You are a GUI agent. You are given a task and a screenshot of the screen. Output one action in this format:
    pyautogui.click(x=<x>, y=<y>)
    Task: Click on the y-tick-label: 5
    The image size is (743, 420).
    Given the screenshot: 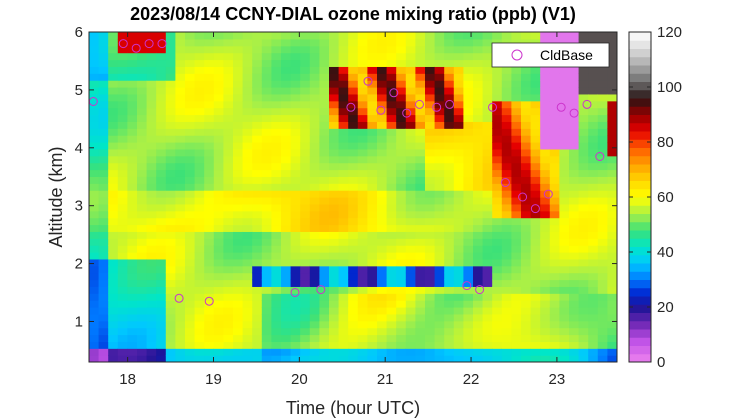 What is the action you would take?
    pyautogui.click(x=79, y=90)
    